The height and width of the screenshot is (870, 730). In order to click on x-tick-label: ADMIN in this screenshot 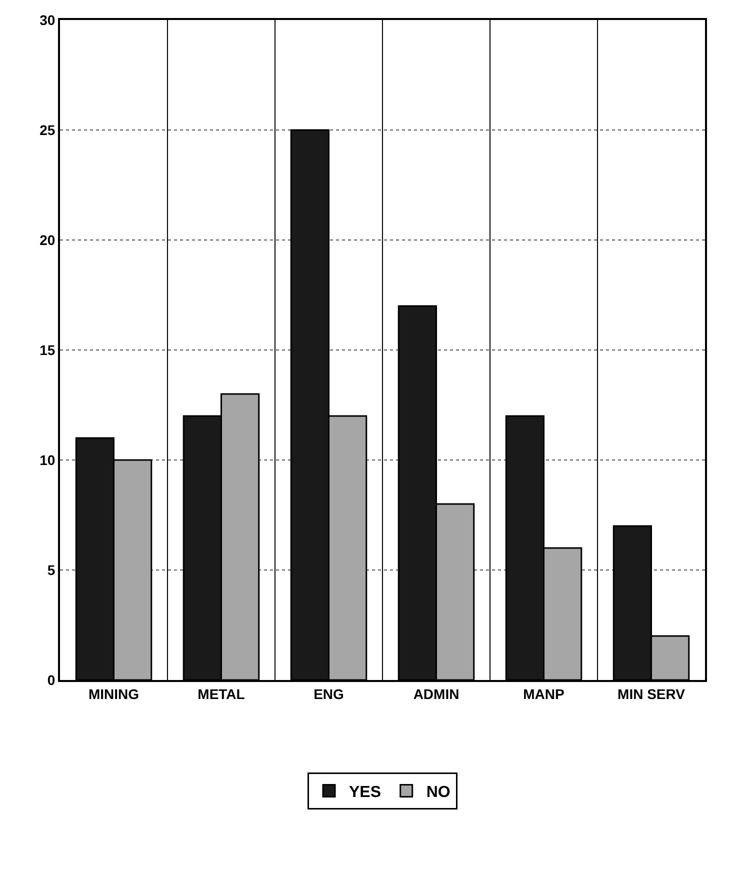, I will do `click(436, 694)`.